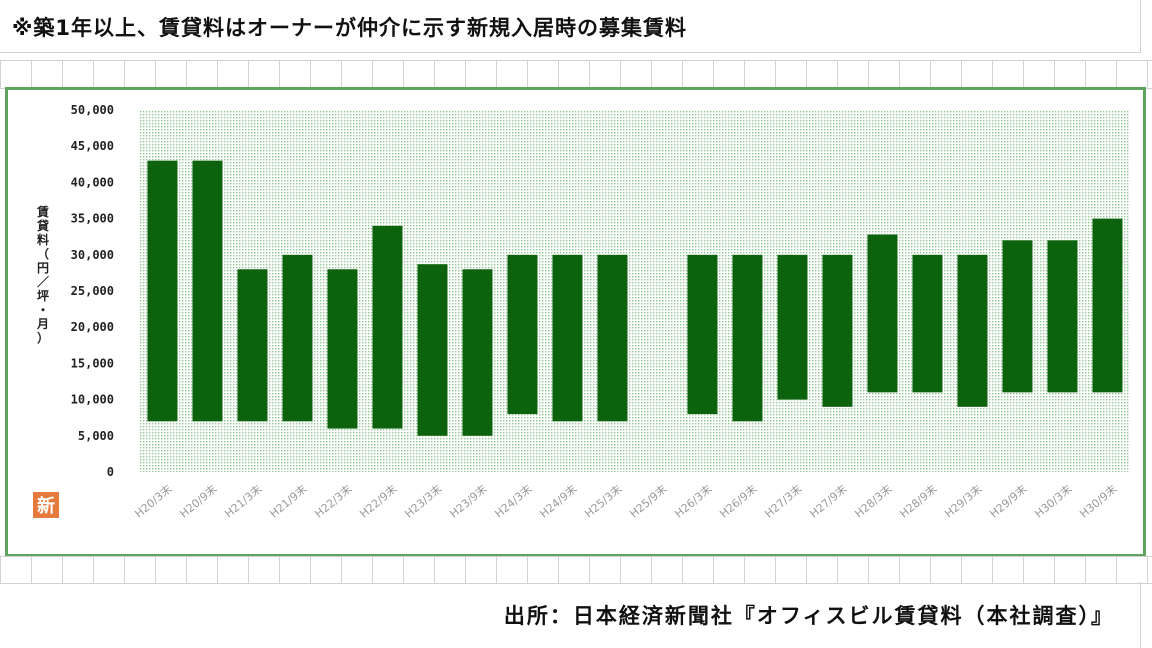 This screenshot has width=1152, height=648. Describe the element at coordinates (648, 501) in the screenshot. I see `x-tick-label: H25/9末` at that location.